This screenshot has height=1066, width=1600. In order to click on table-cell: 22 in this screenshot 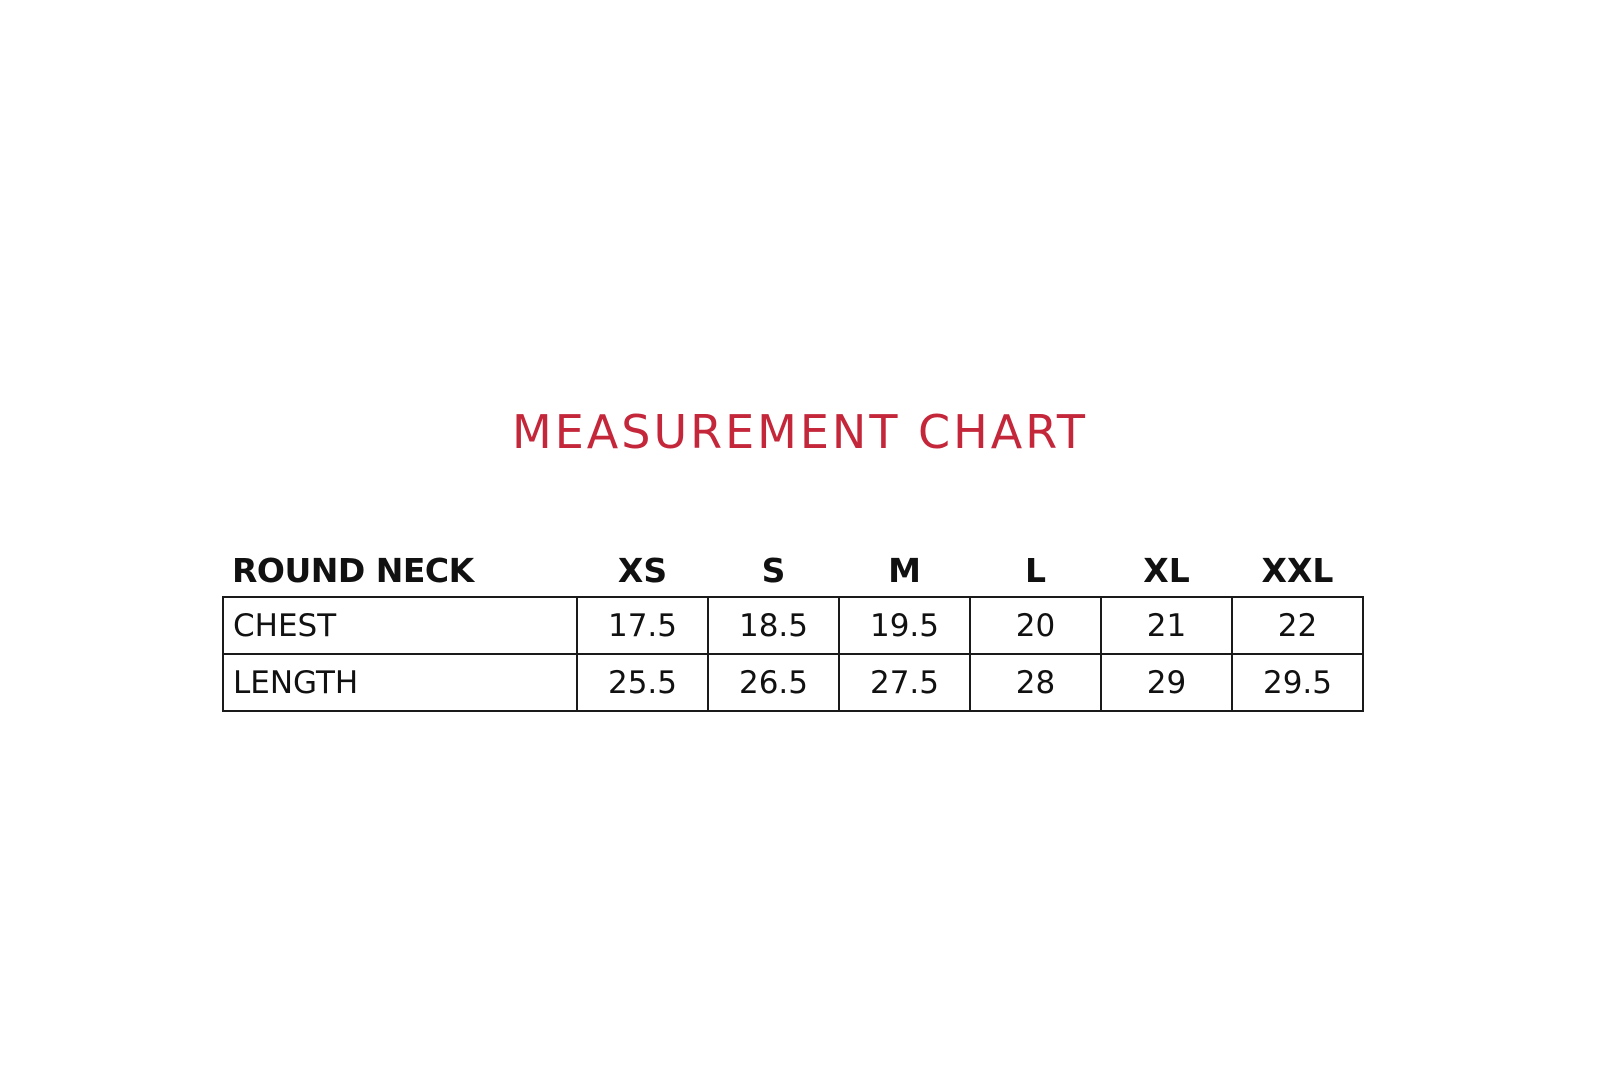, I will do `click(1297, 625)`.